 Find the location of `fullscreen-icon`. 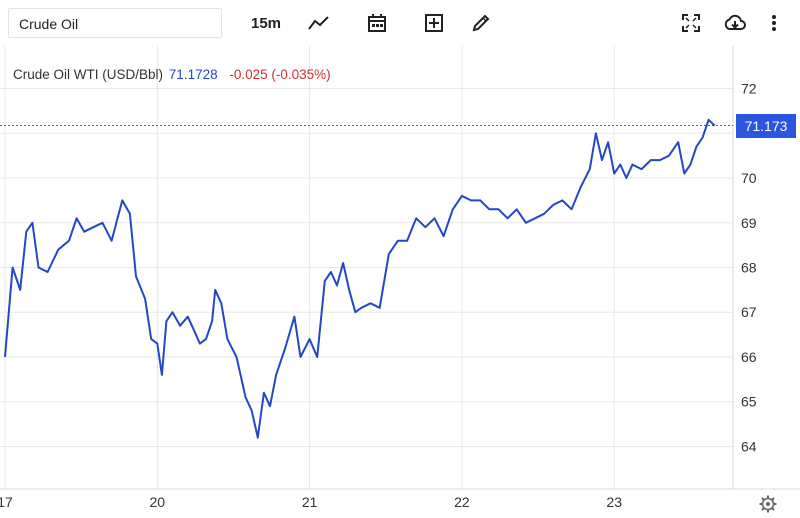

fullscreen-icon is located at coordinates (691, 23).